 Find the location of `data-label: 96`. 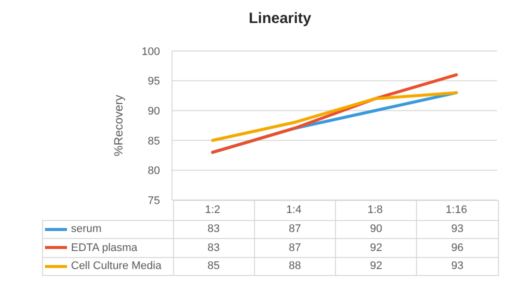

data-label: 96 is located at coordinates (457, 247).